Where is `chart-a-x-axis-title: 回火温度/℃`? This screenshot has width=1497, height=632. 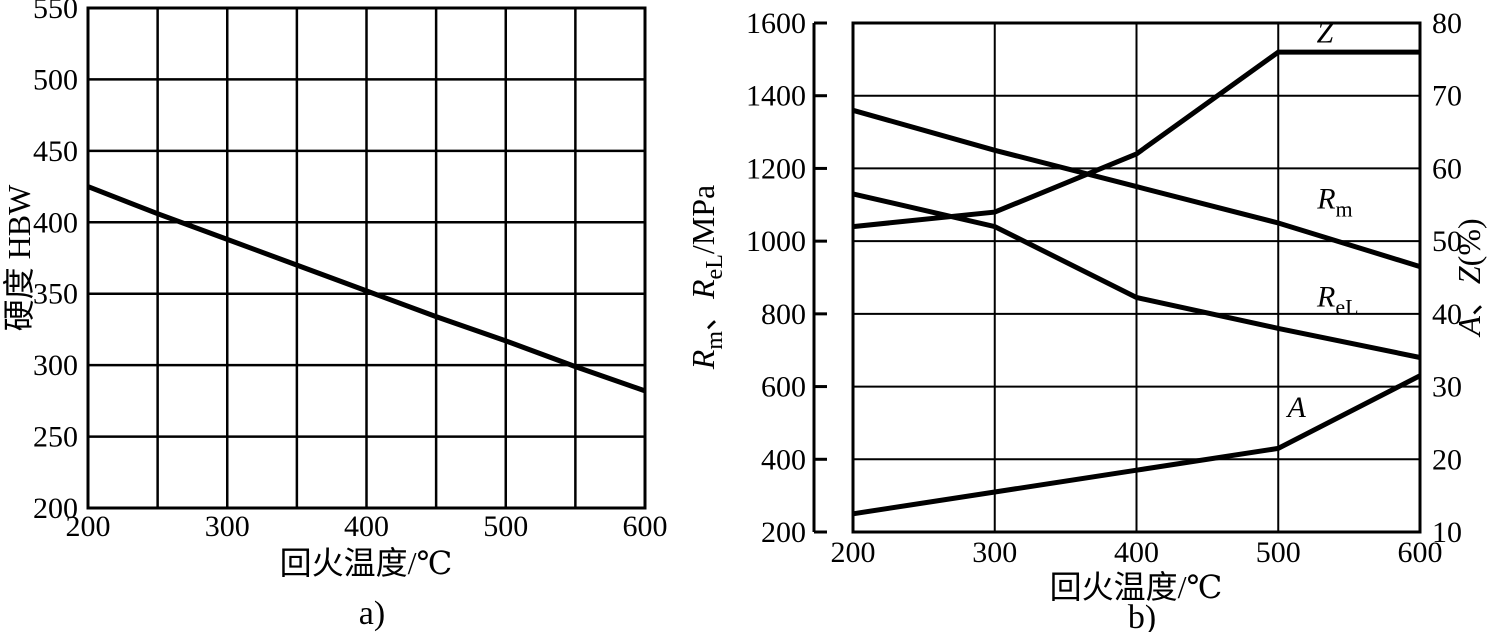
chart-a-x-axis-title: 回火温度/℃ is located at coordinates (366, 563).